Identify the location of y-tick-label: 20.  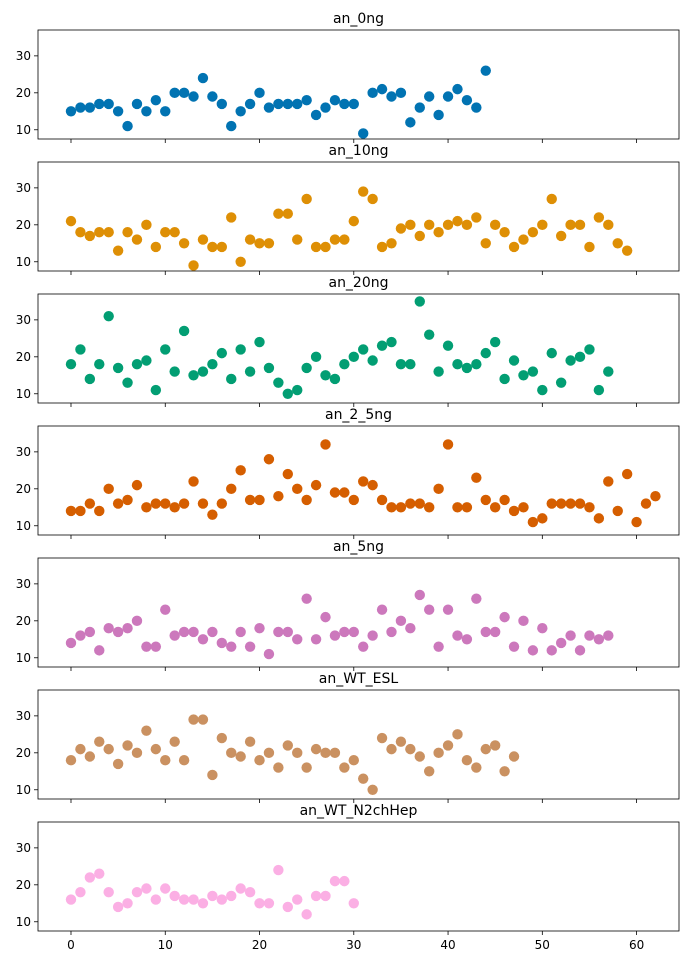
(23, 885).